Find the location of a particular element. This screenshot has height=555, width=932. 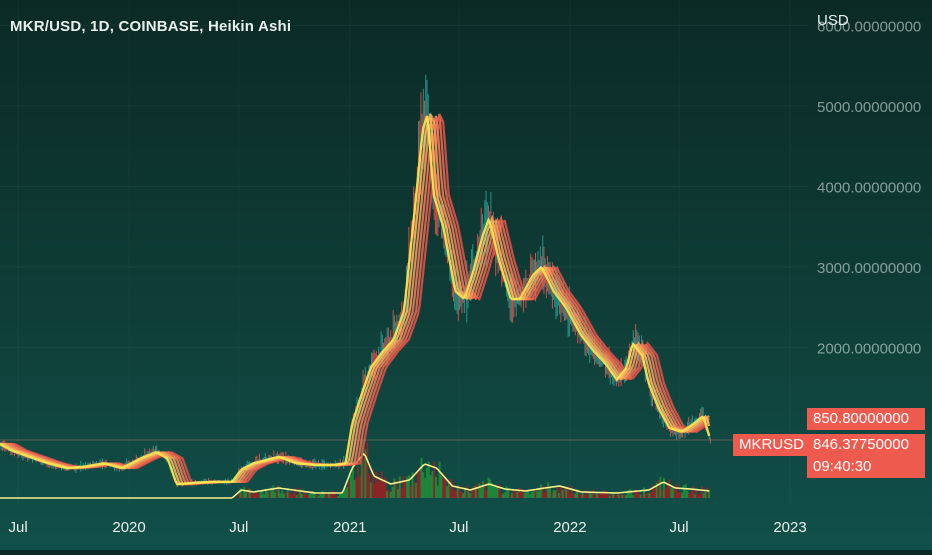

y-tick-label: 5000.00000000 is located at coordinates (869, 107).